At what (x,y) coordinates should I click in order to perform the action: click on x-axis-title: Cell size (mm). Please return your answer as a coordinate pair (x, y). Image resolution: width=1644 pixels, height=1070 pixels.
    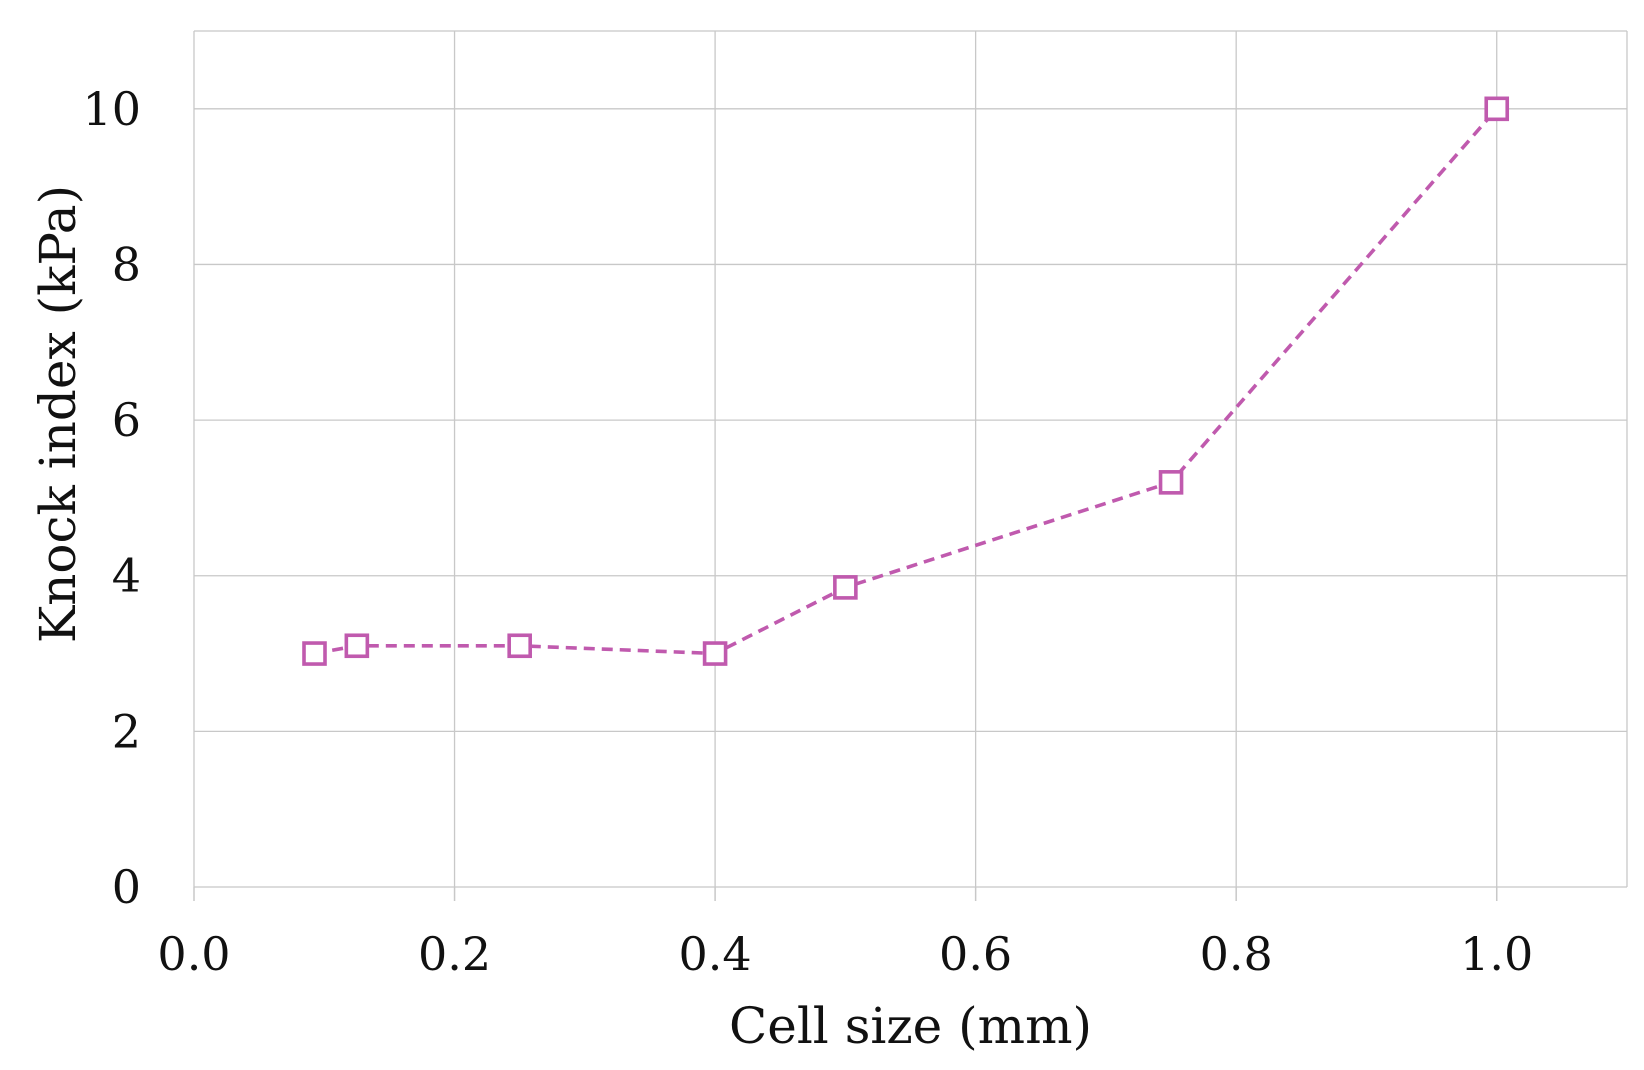
    Looking at the image, I should click on (910, 1026).